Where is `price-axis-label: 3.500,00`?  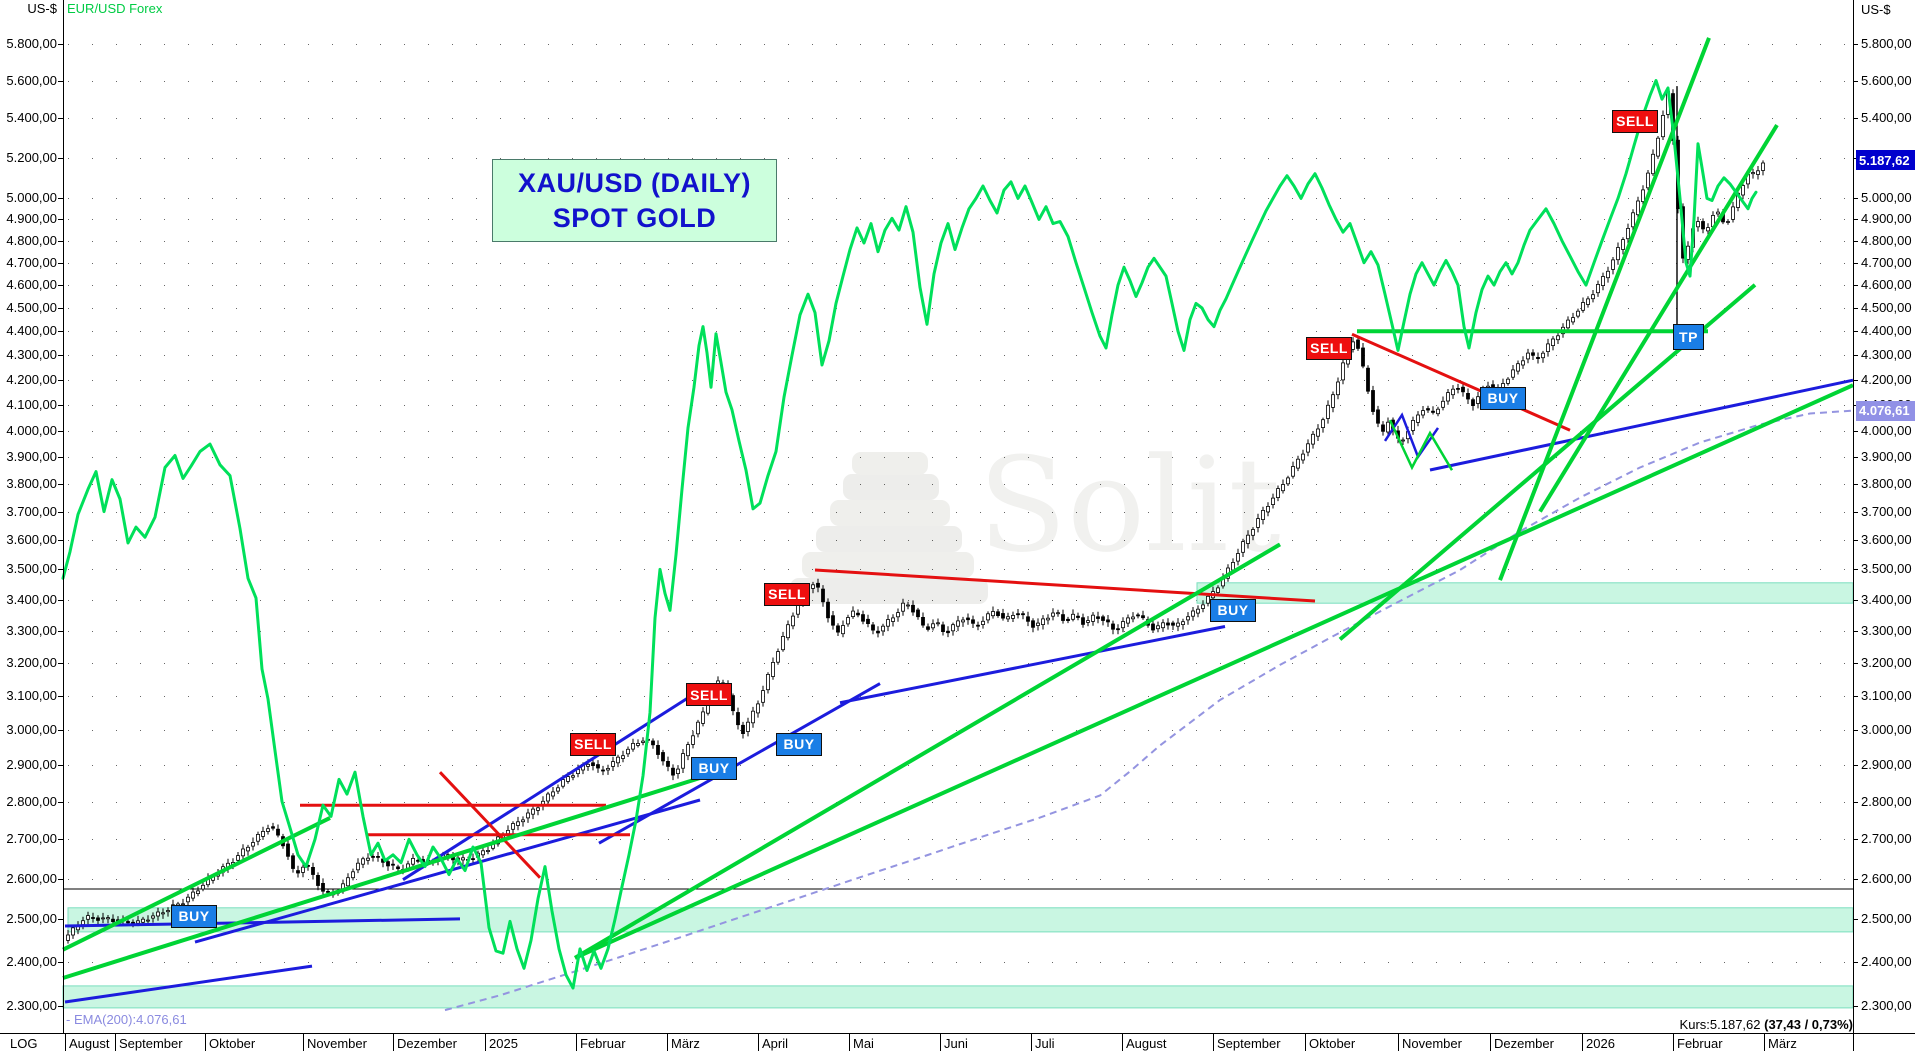
price-axis-label: 3.500,00 is located at coordinates (1886, 569).